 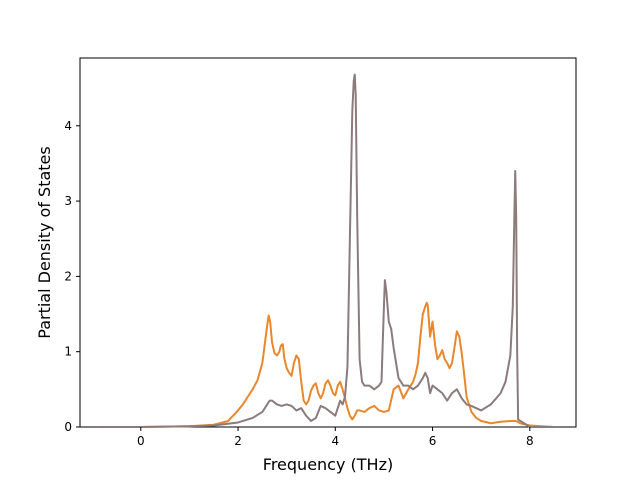 What do you see at coordinates (44, 242) in the screenshot?
I see `y-axis-label: Partial Density of States` at bounding box center [44, 242].